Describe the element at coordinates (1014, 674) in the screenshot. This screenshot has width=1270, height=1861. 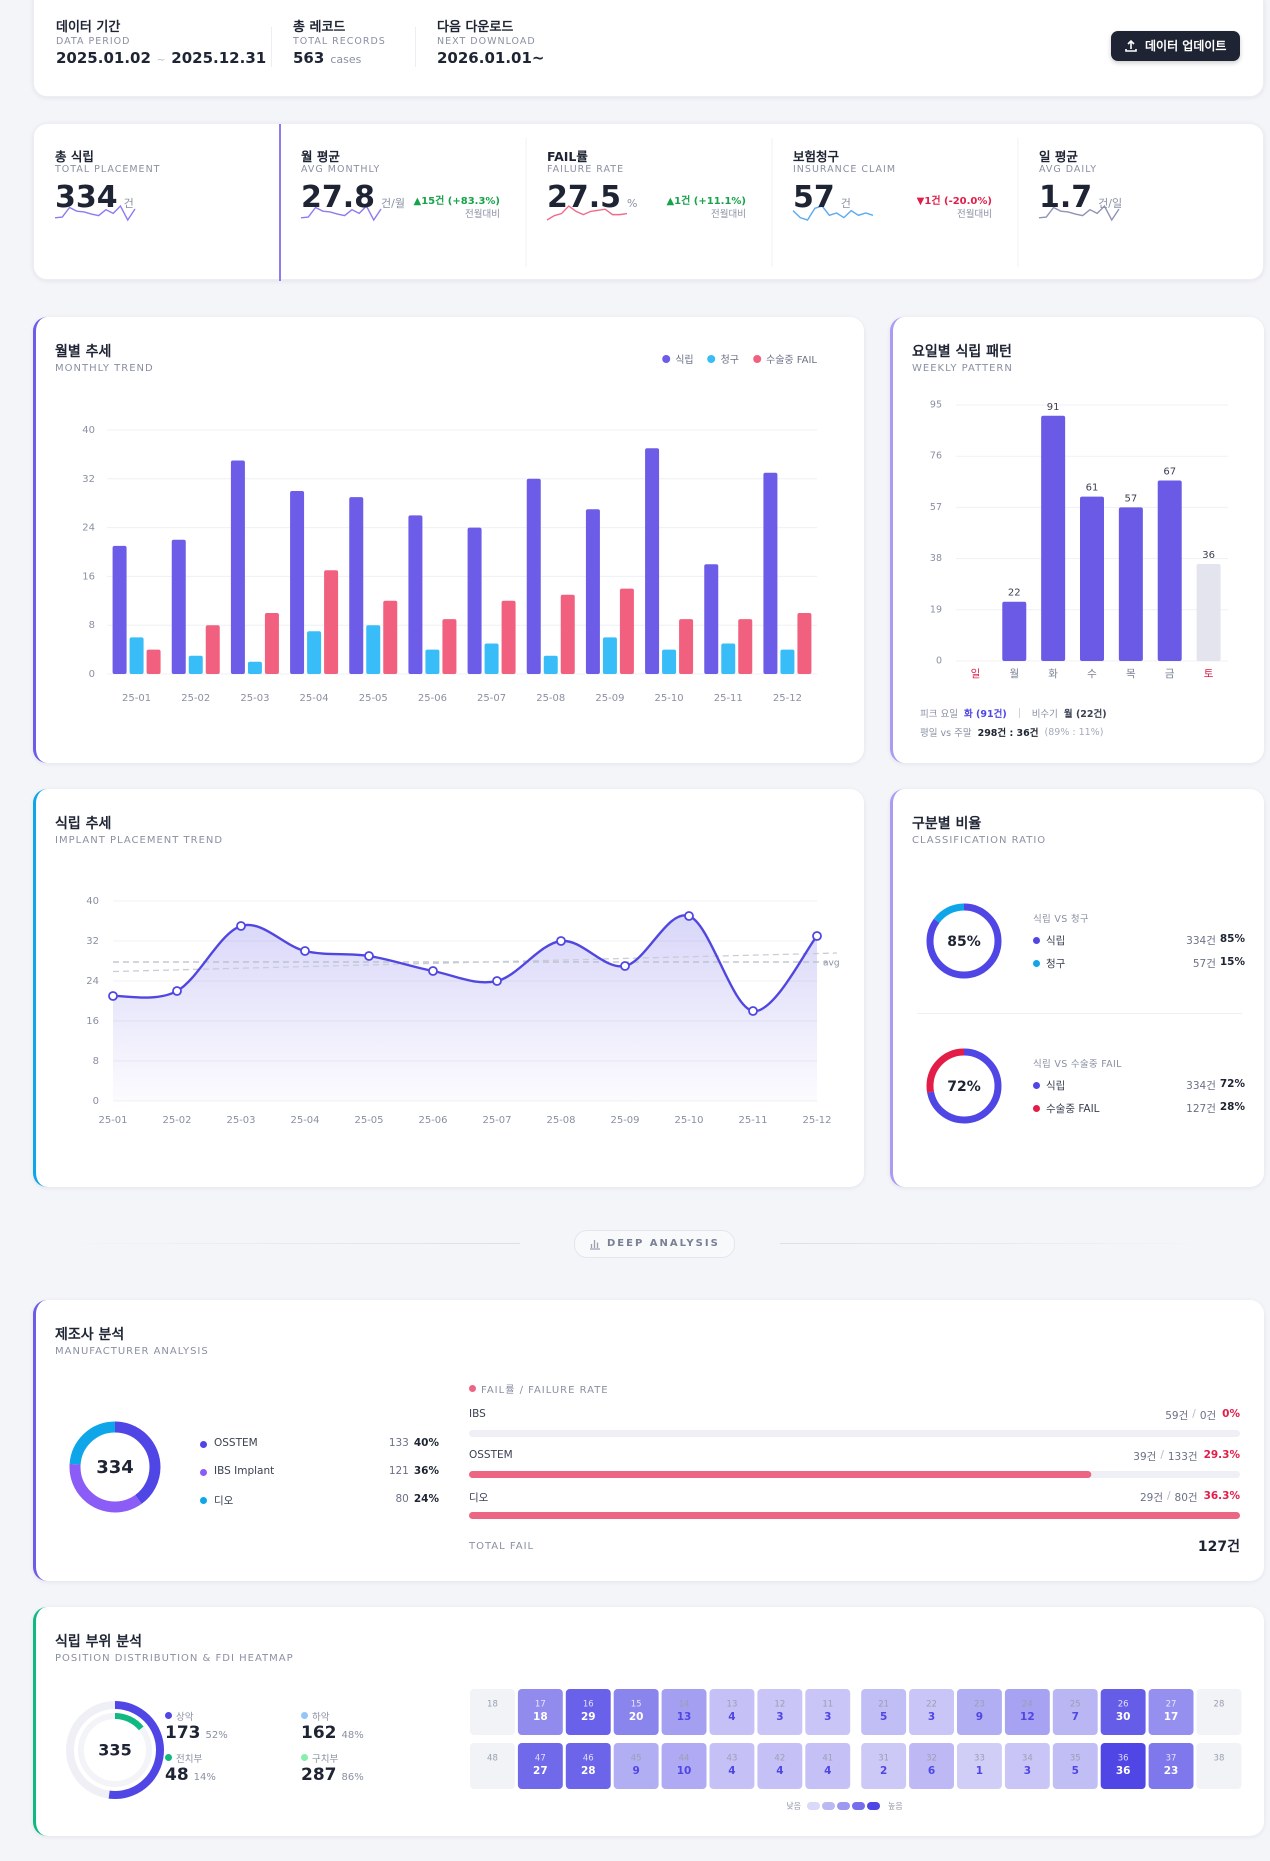
I see `x-tick-label: 월` at that location.